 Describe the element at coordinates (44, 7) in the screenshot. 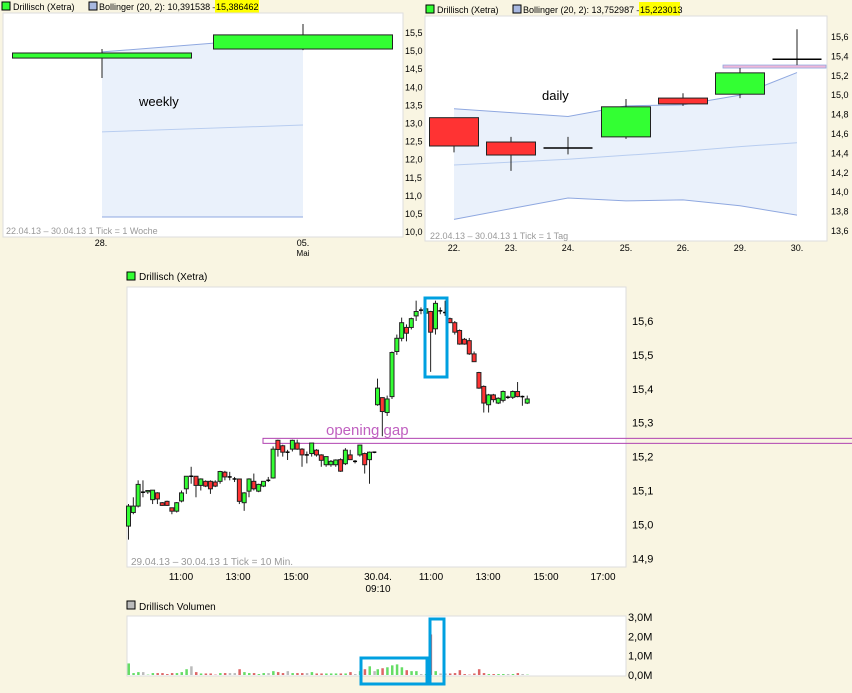

I see `weekly-legend-series: Drillisch (Xetra)` at that location.